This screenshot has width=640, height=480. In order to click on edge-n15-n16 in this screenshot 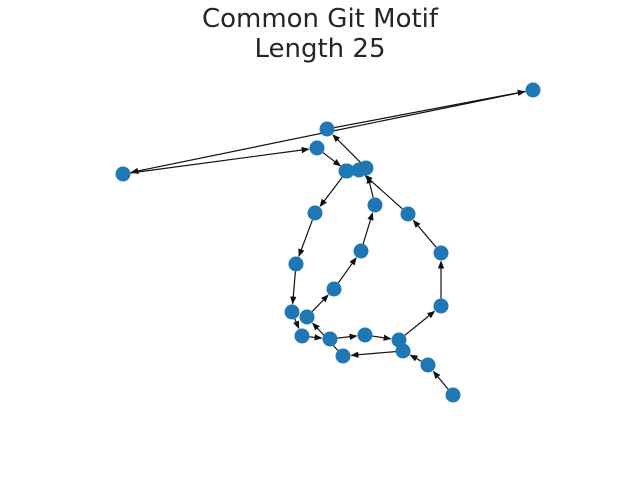, I will do `click(305, 238)`.